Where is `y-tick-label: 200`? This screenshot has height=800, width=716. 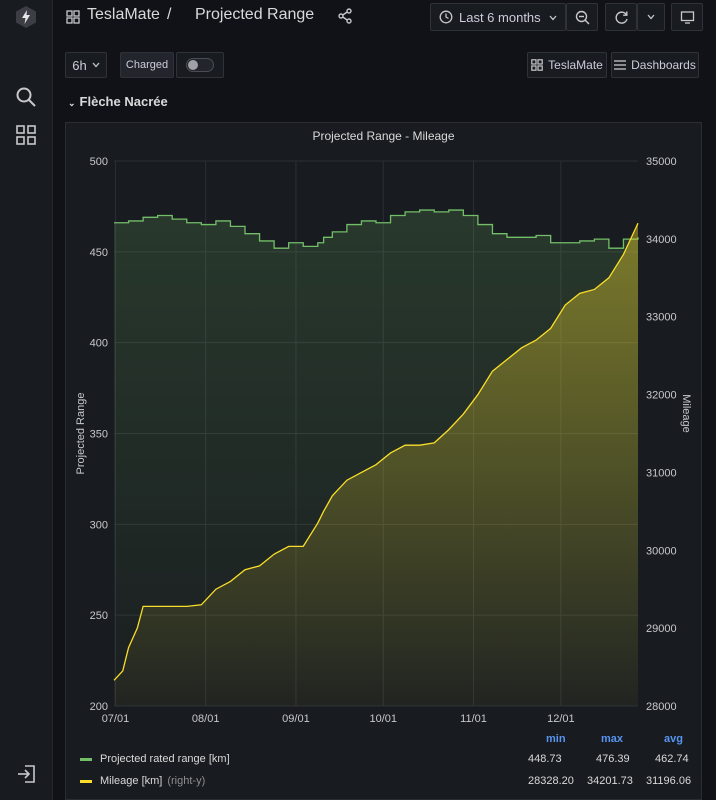 y-tick-label: 200 is located at coordinates (99, 707).